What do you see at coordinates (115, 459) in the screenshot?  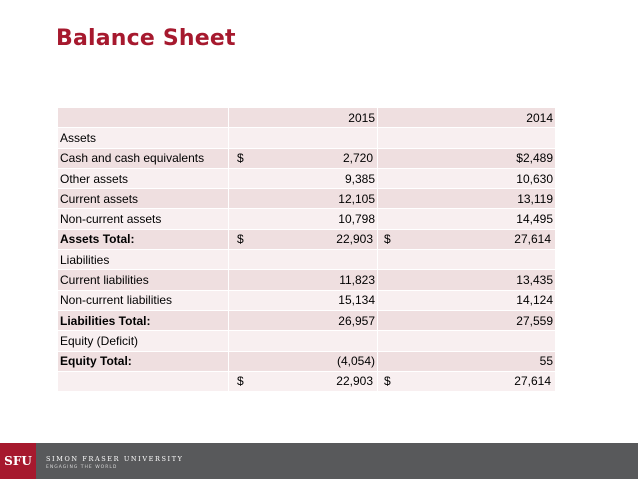 I see `university-name: SIMON FRASER UNIVERSITY` at bounding box center [115, 459].